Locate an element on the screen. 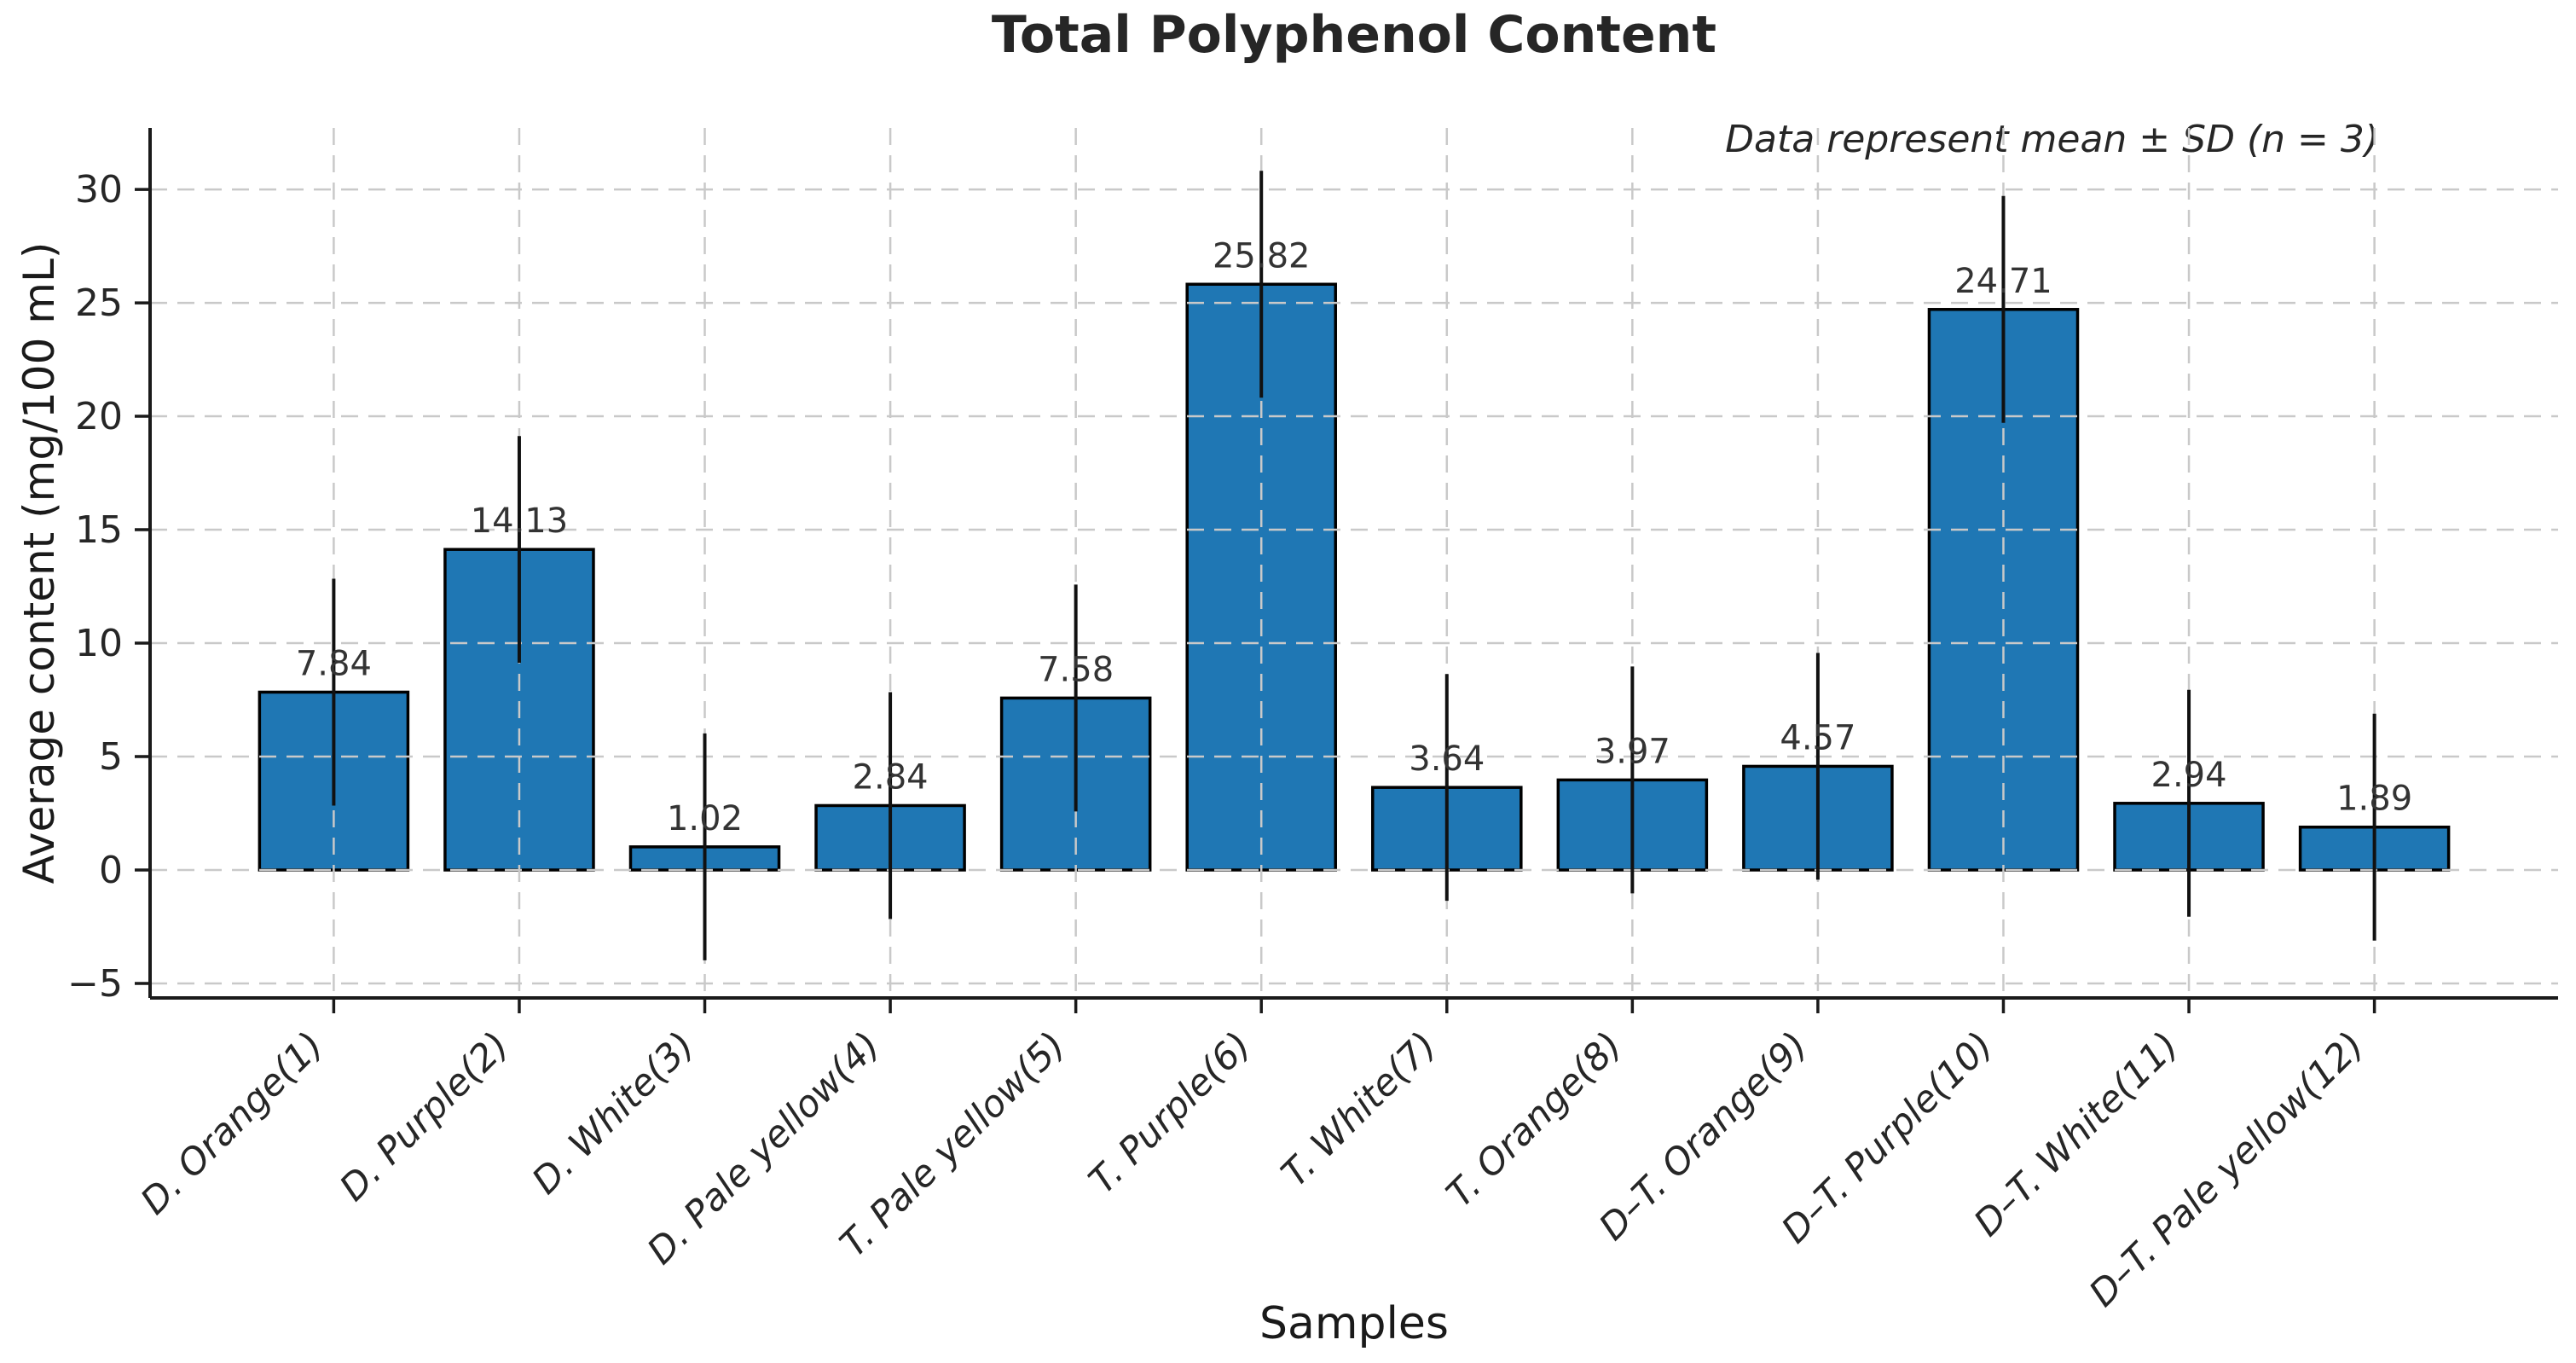  x-tick-label-6: T. Purple(6) is located at coordinates (1170, 1113).